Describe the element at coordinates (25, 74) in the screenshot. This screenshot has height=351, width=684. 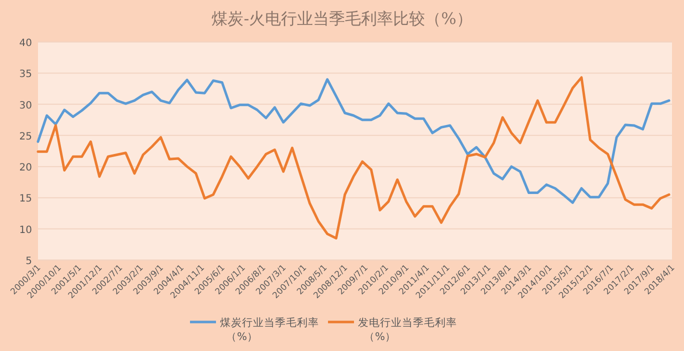
I see `y-tick-label: 35` at that location.